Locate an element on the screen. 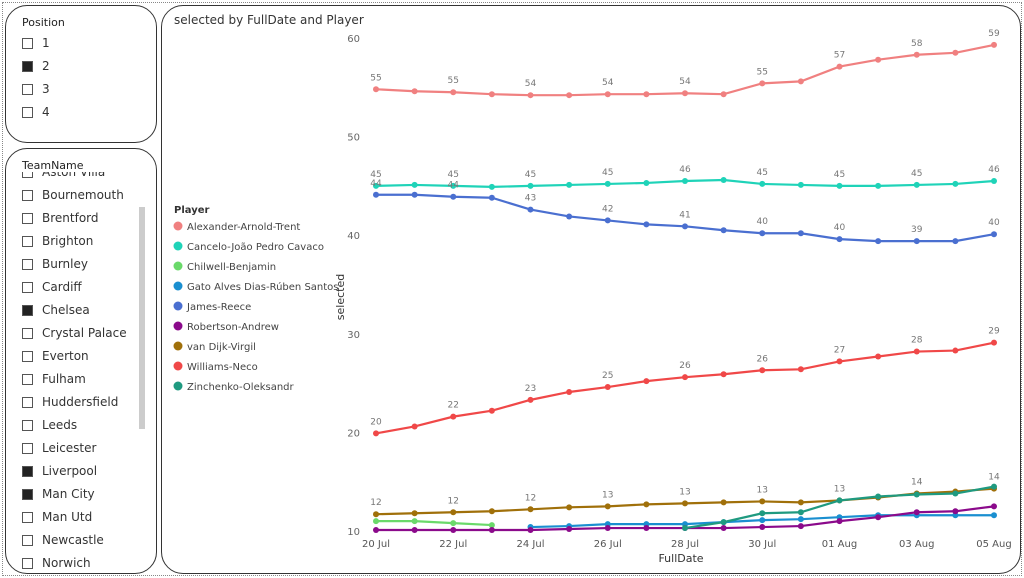 Image resolution: width=1024 pixels, height=578 pixels. slicer-item: Man Utd is located at coordinates (57, 517).